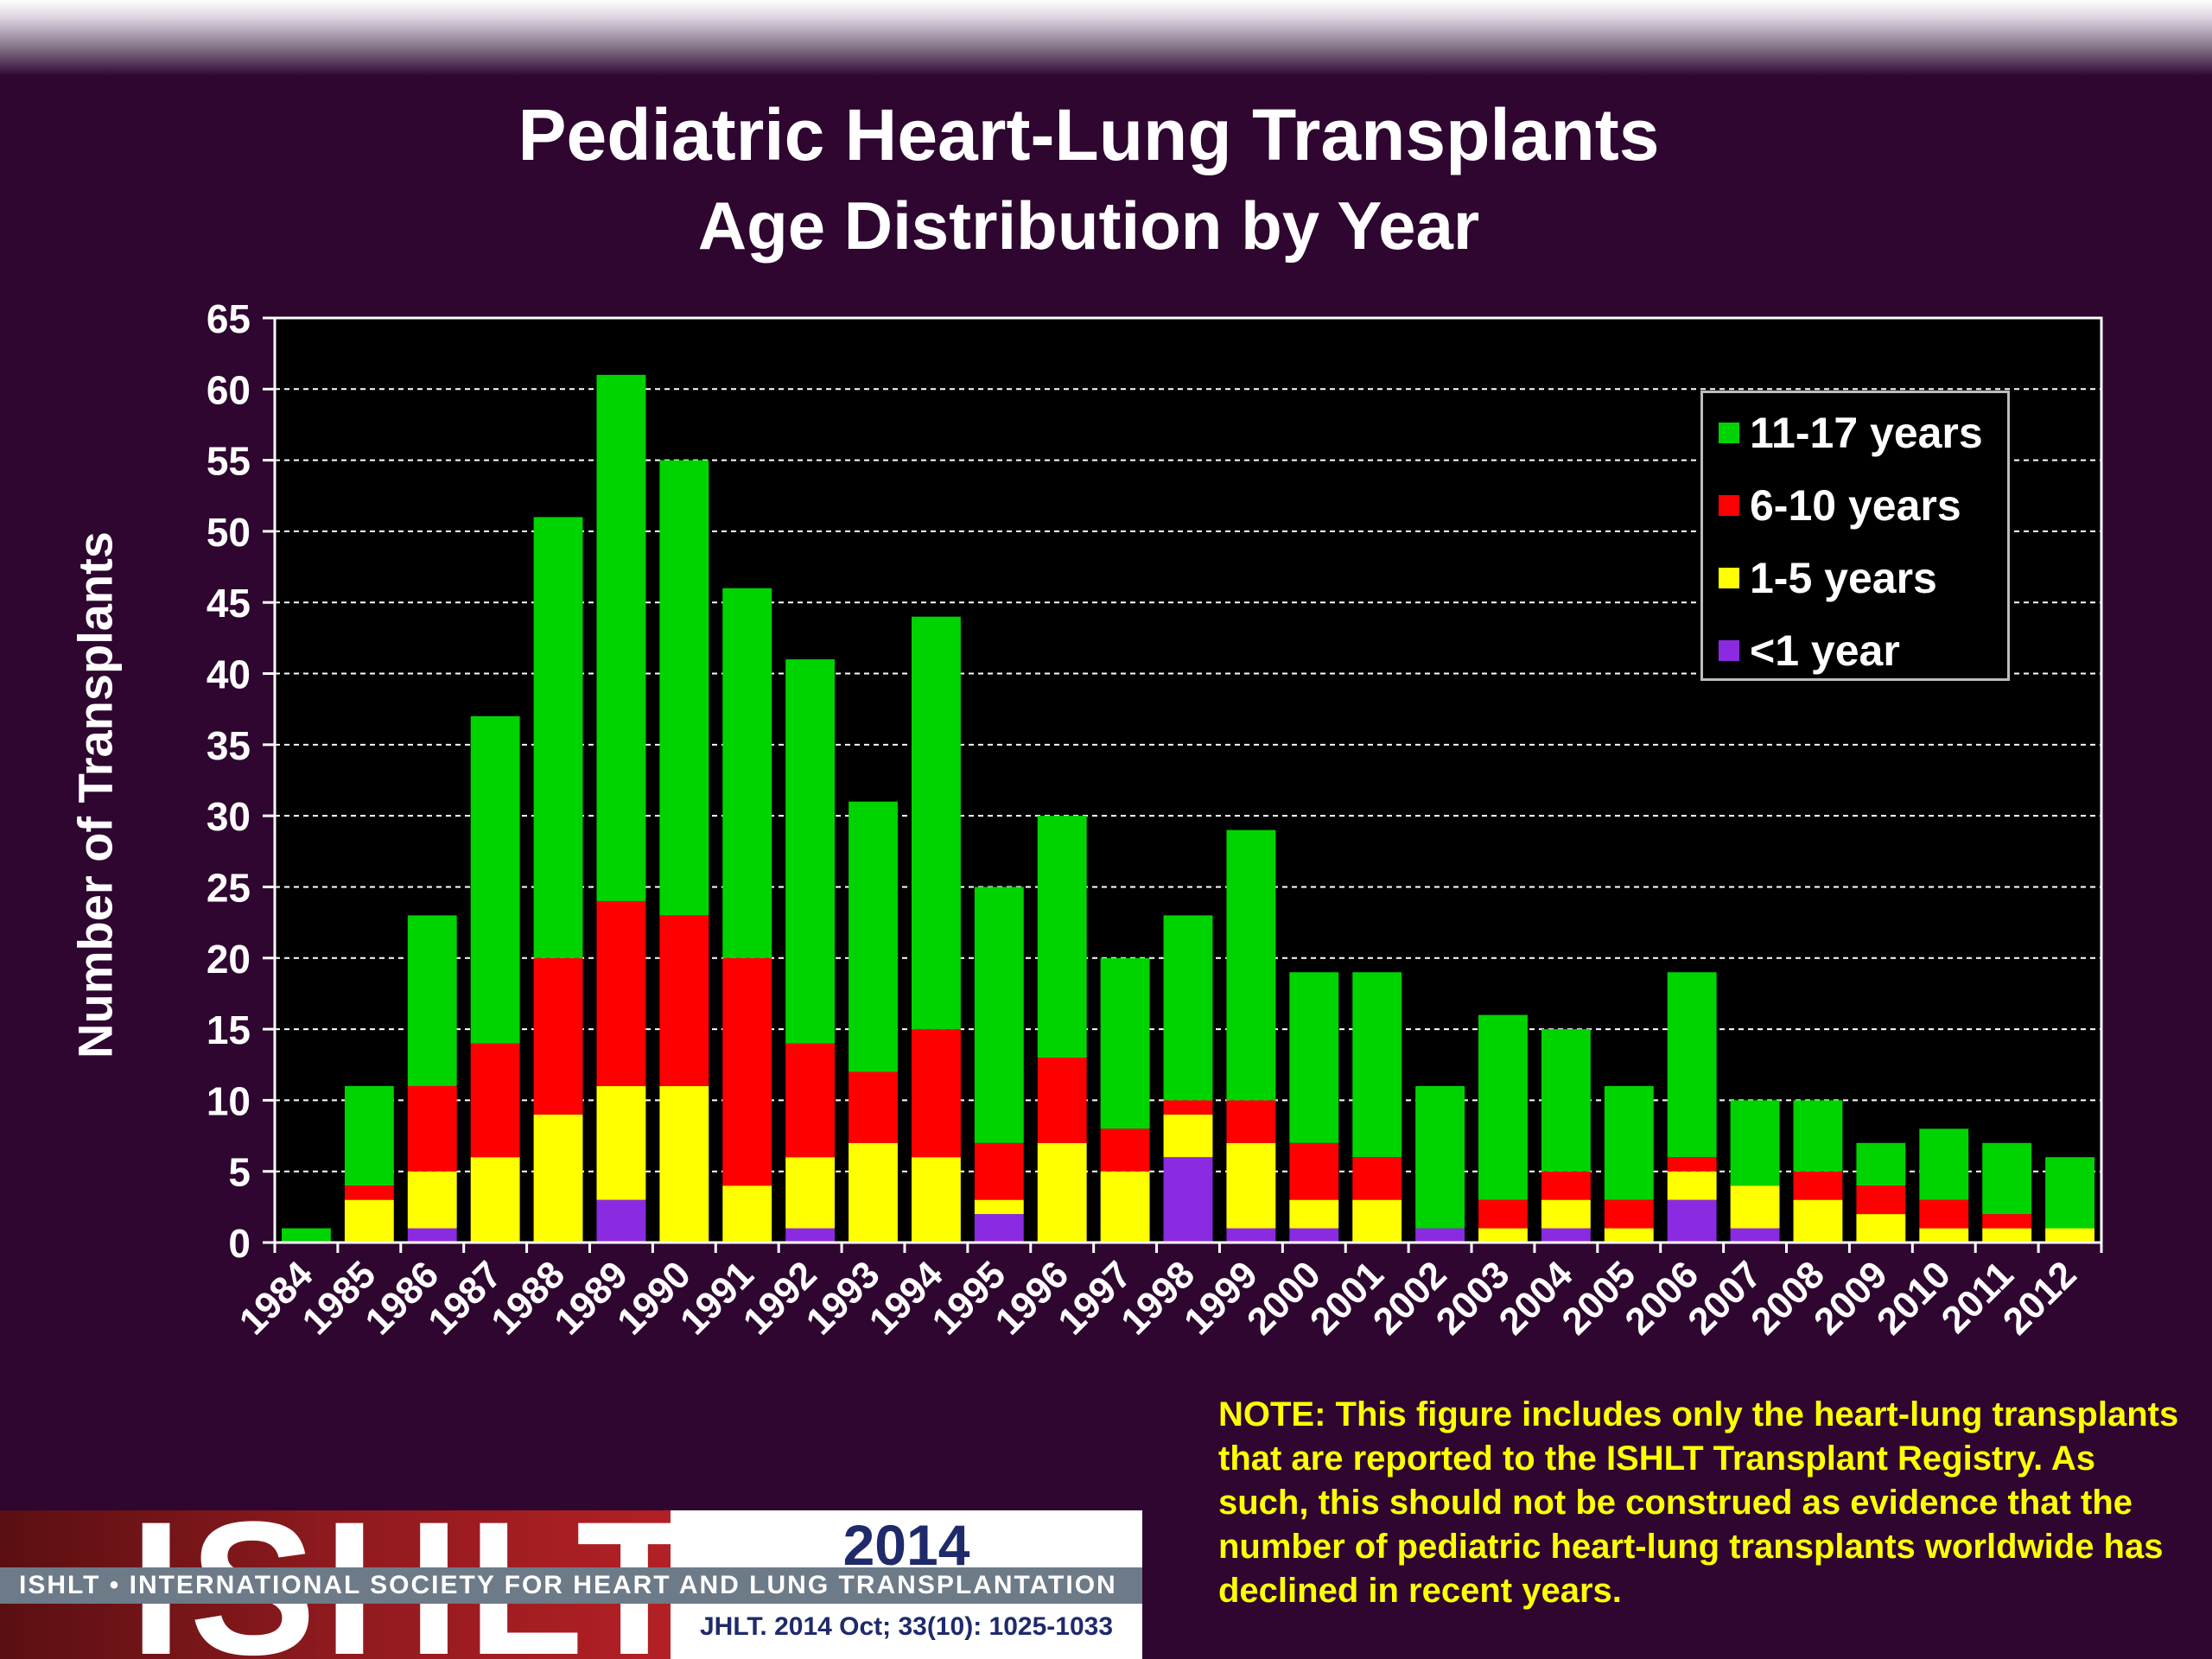 The width and height of the screenshot is (2212, 1659). I want to click on x-tick-label: 1991, so click(717, 1298).